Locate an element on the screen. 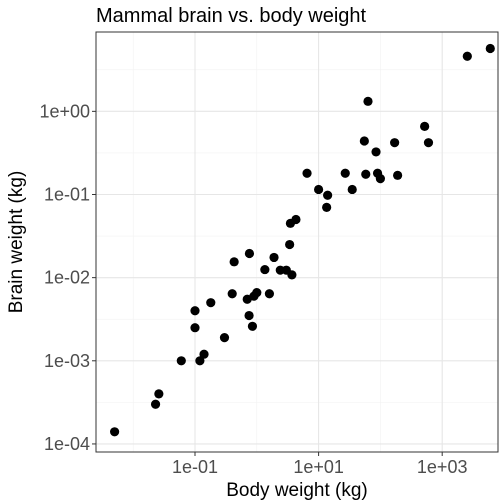 This screenshot has width=504, height=504. y-axis: 1e-04 1e-03 1e-02 1e-01 1e+00 is located at coordinates (67, 277).